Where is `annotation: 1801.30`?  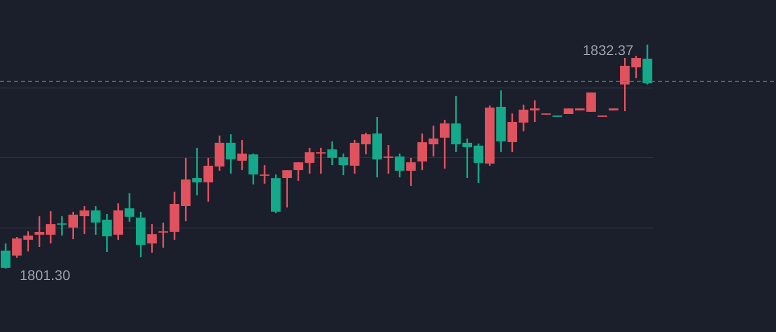
annotation: 1801.30 is located at coordinates (45, 275).